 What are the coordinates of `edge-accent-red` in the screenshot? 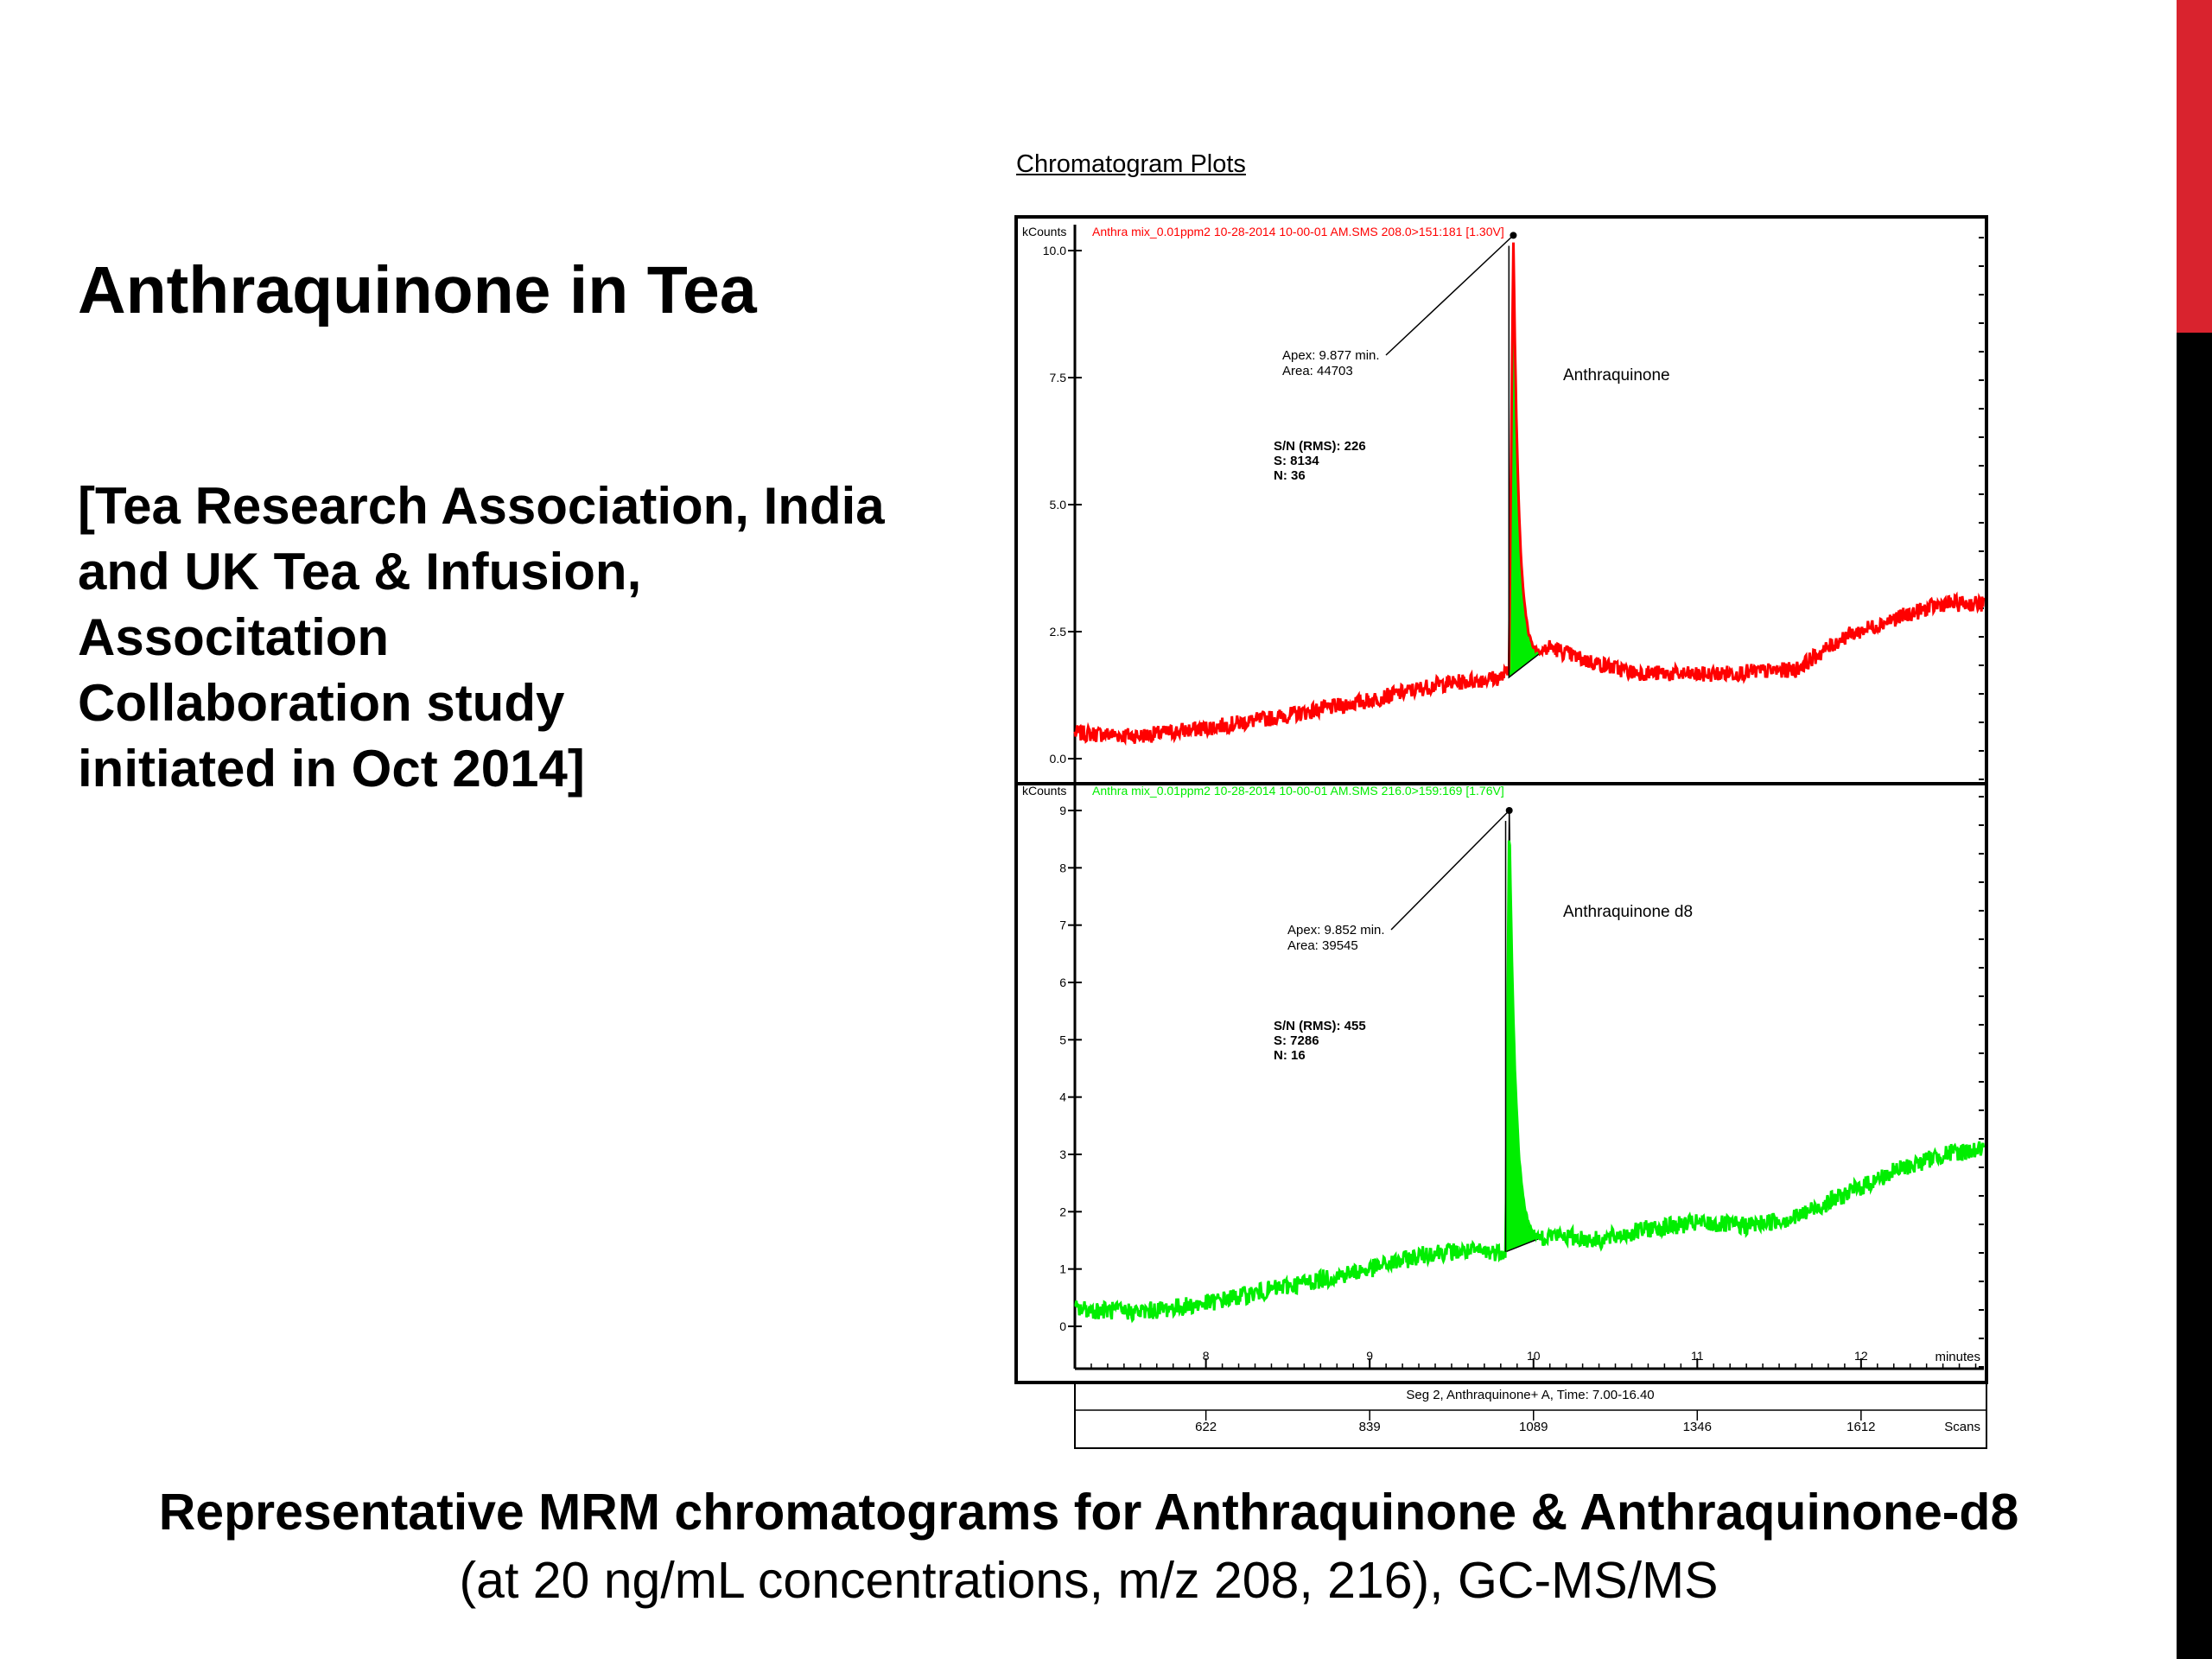 It's located at (2194, 166).